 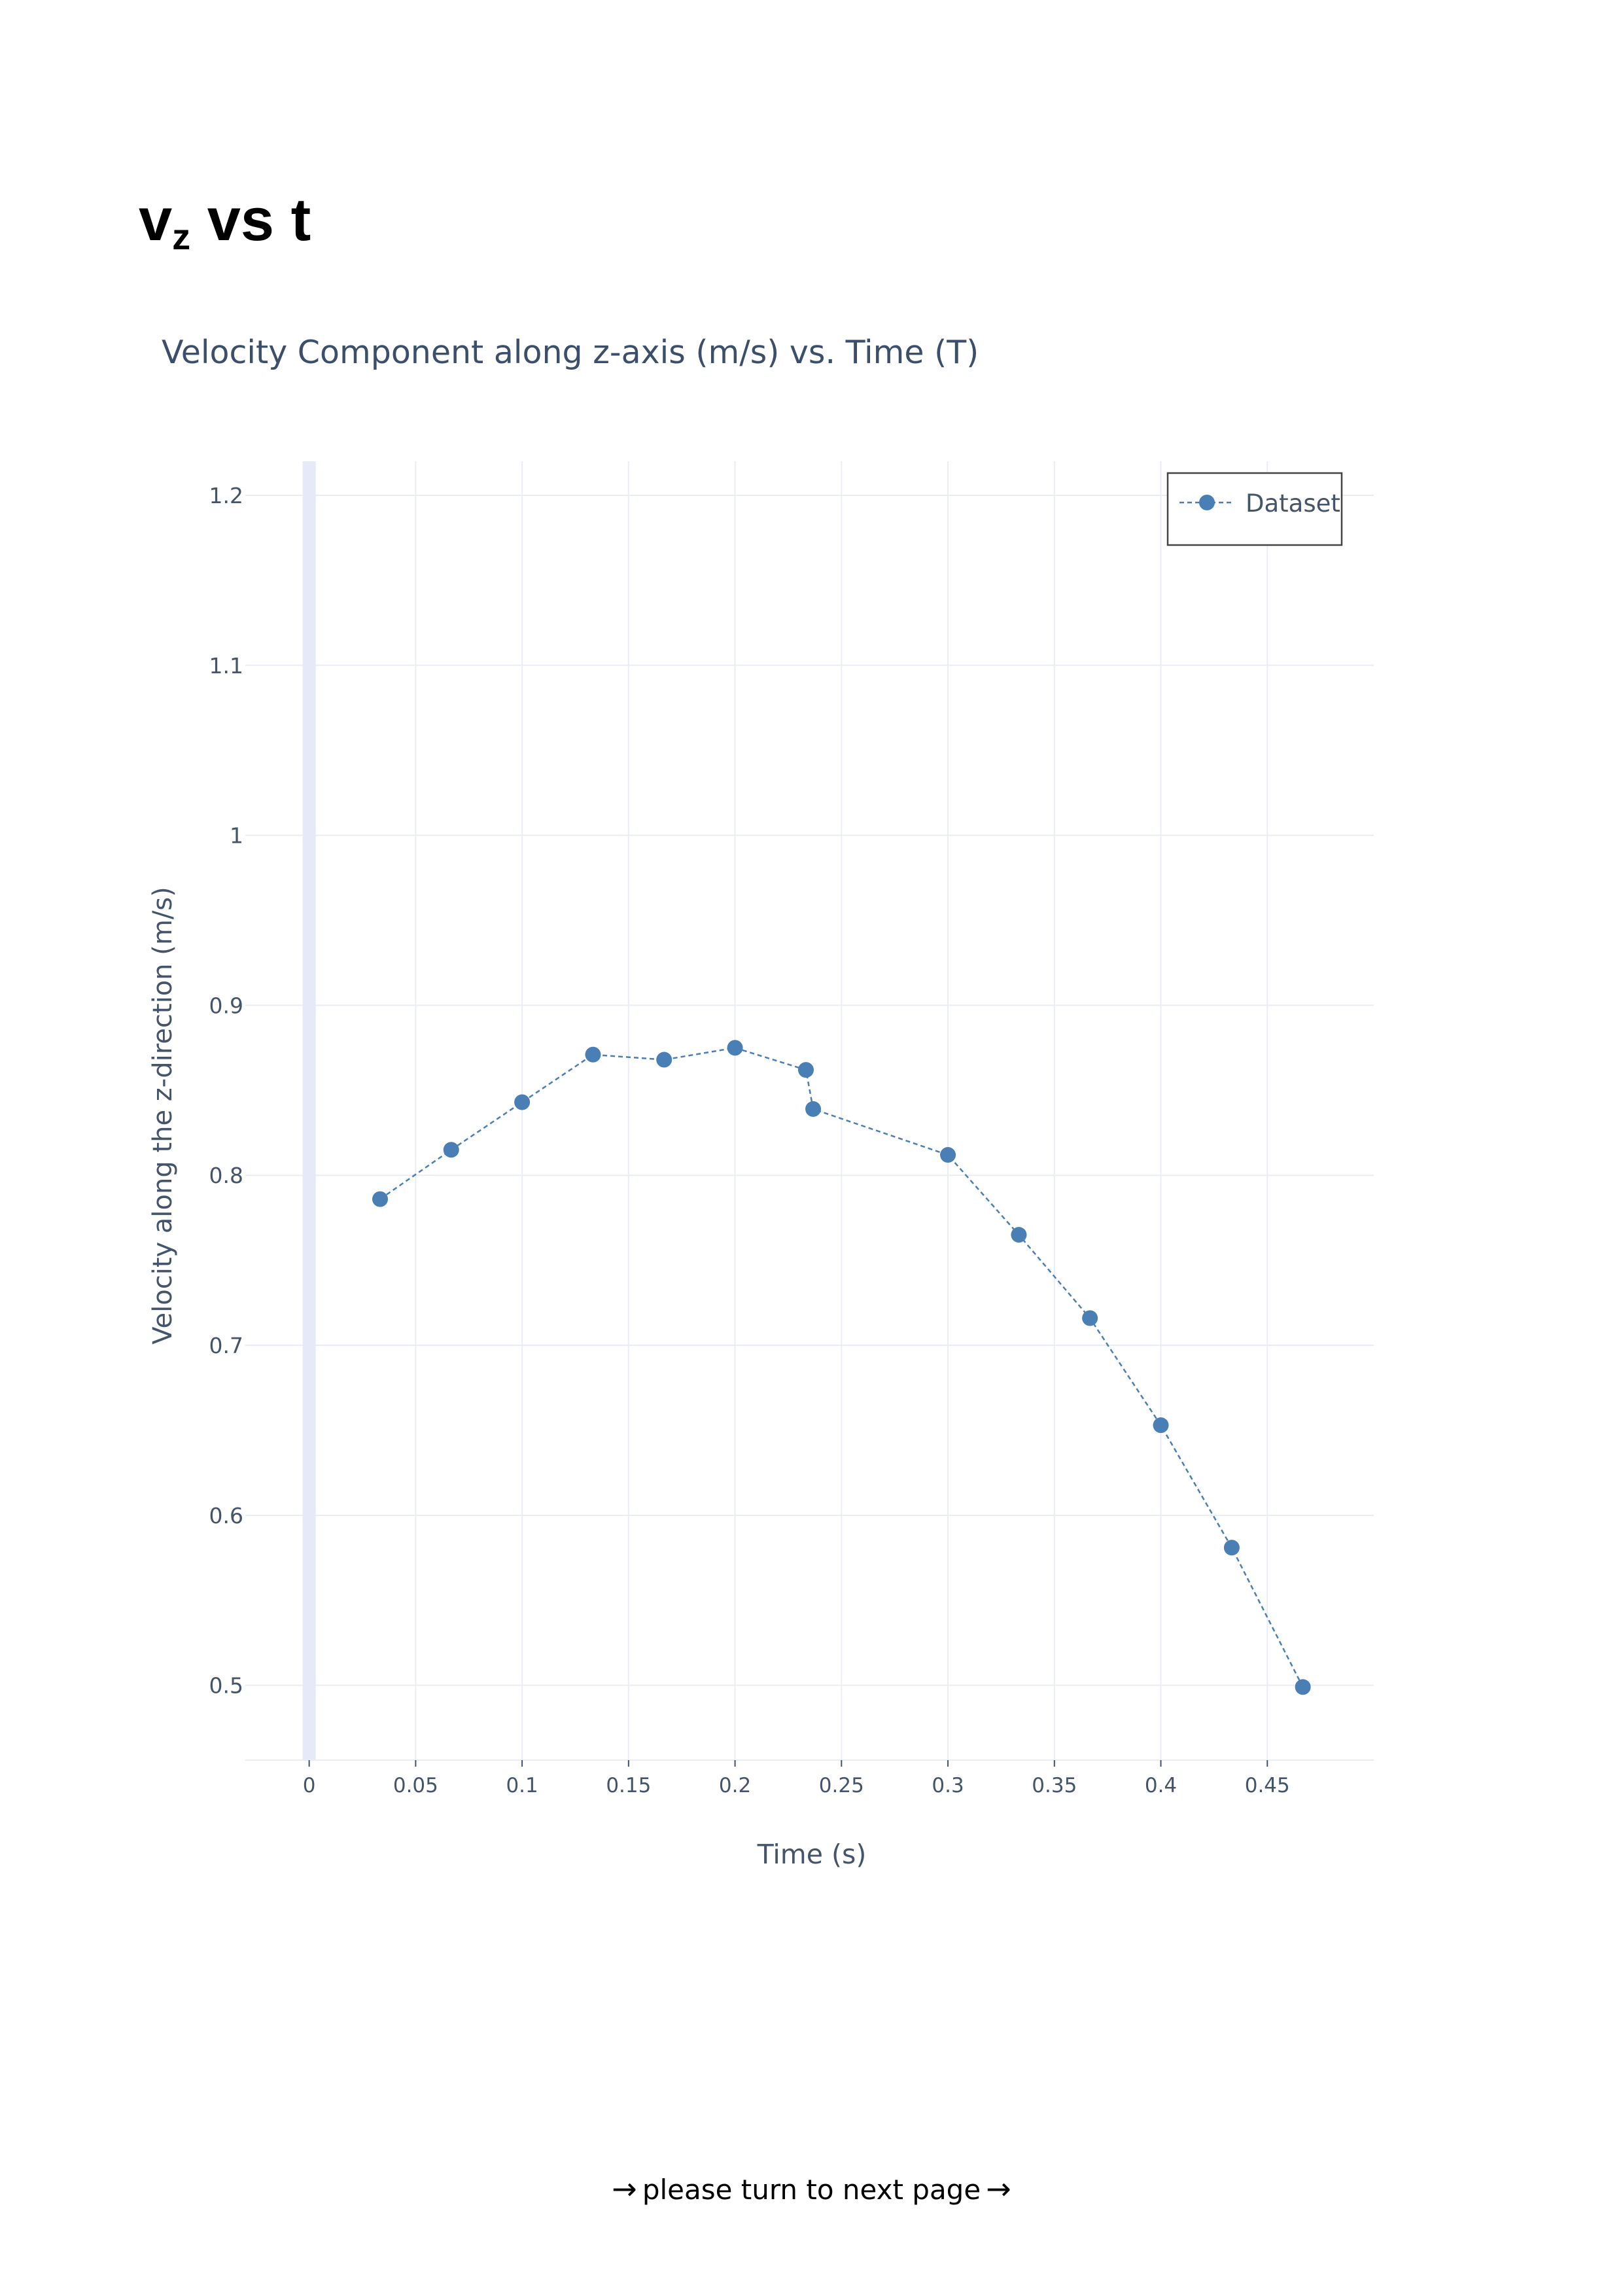 I want to click on y-tick-label: 0.5, so click(x=226, y=1686).